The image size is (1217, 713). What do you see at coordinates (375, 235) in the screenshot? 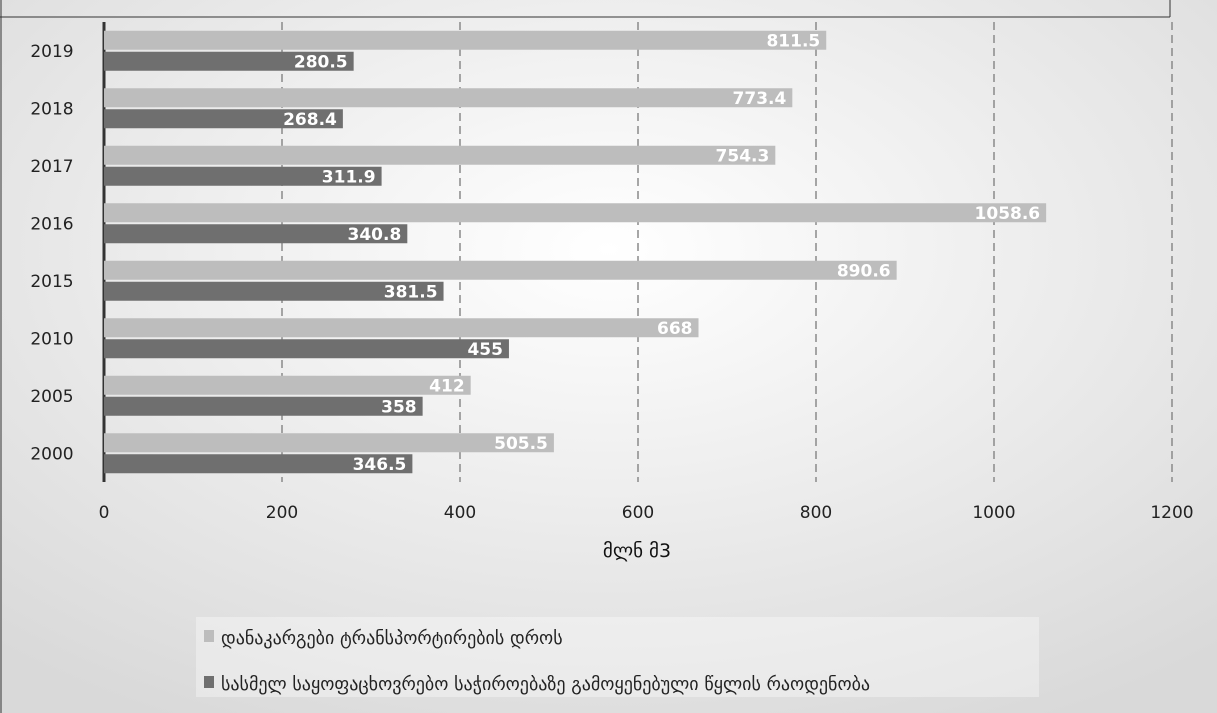
I see `data-label: 340.8` at bounding box center [375, 235].